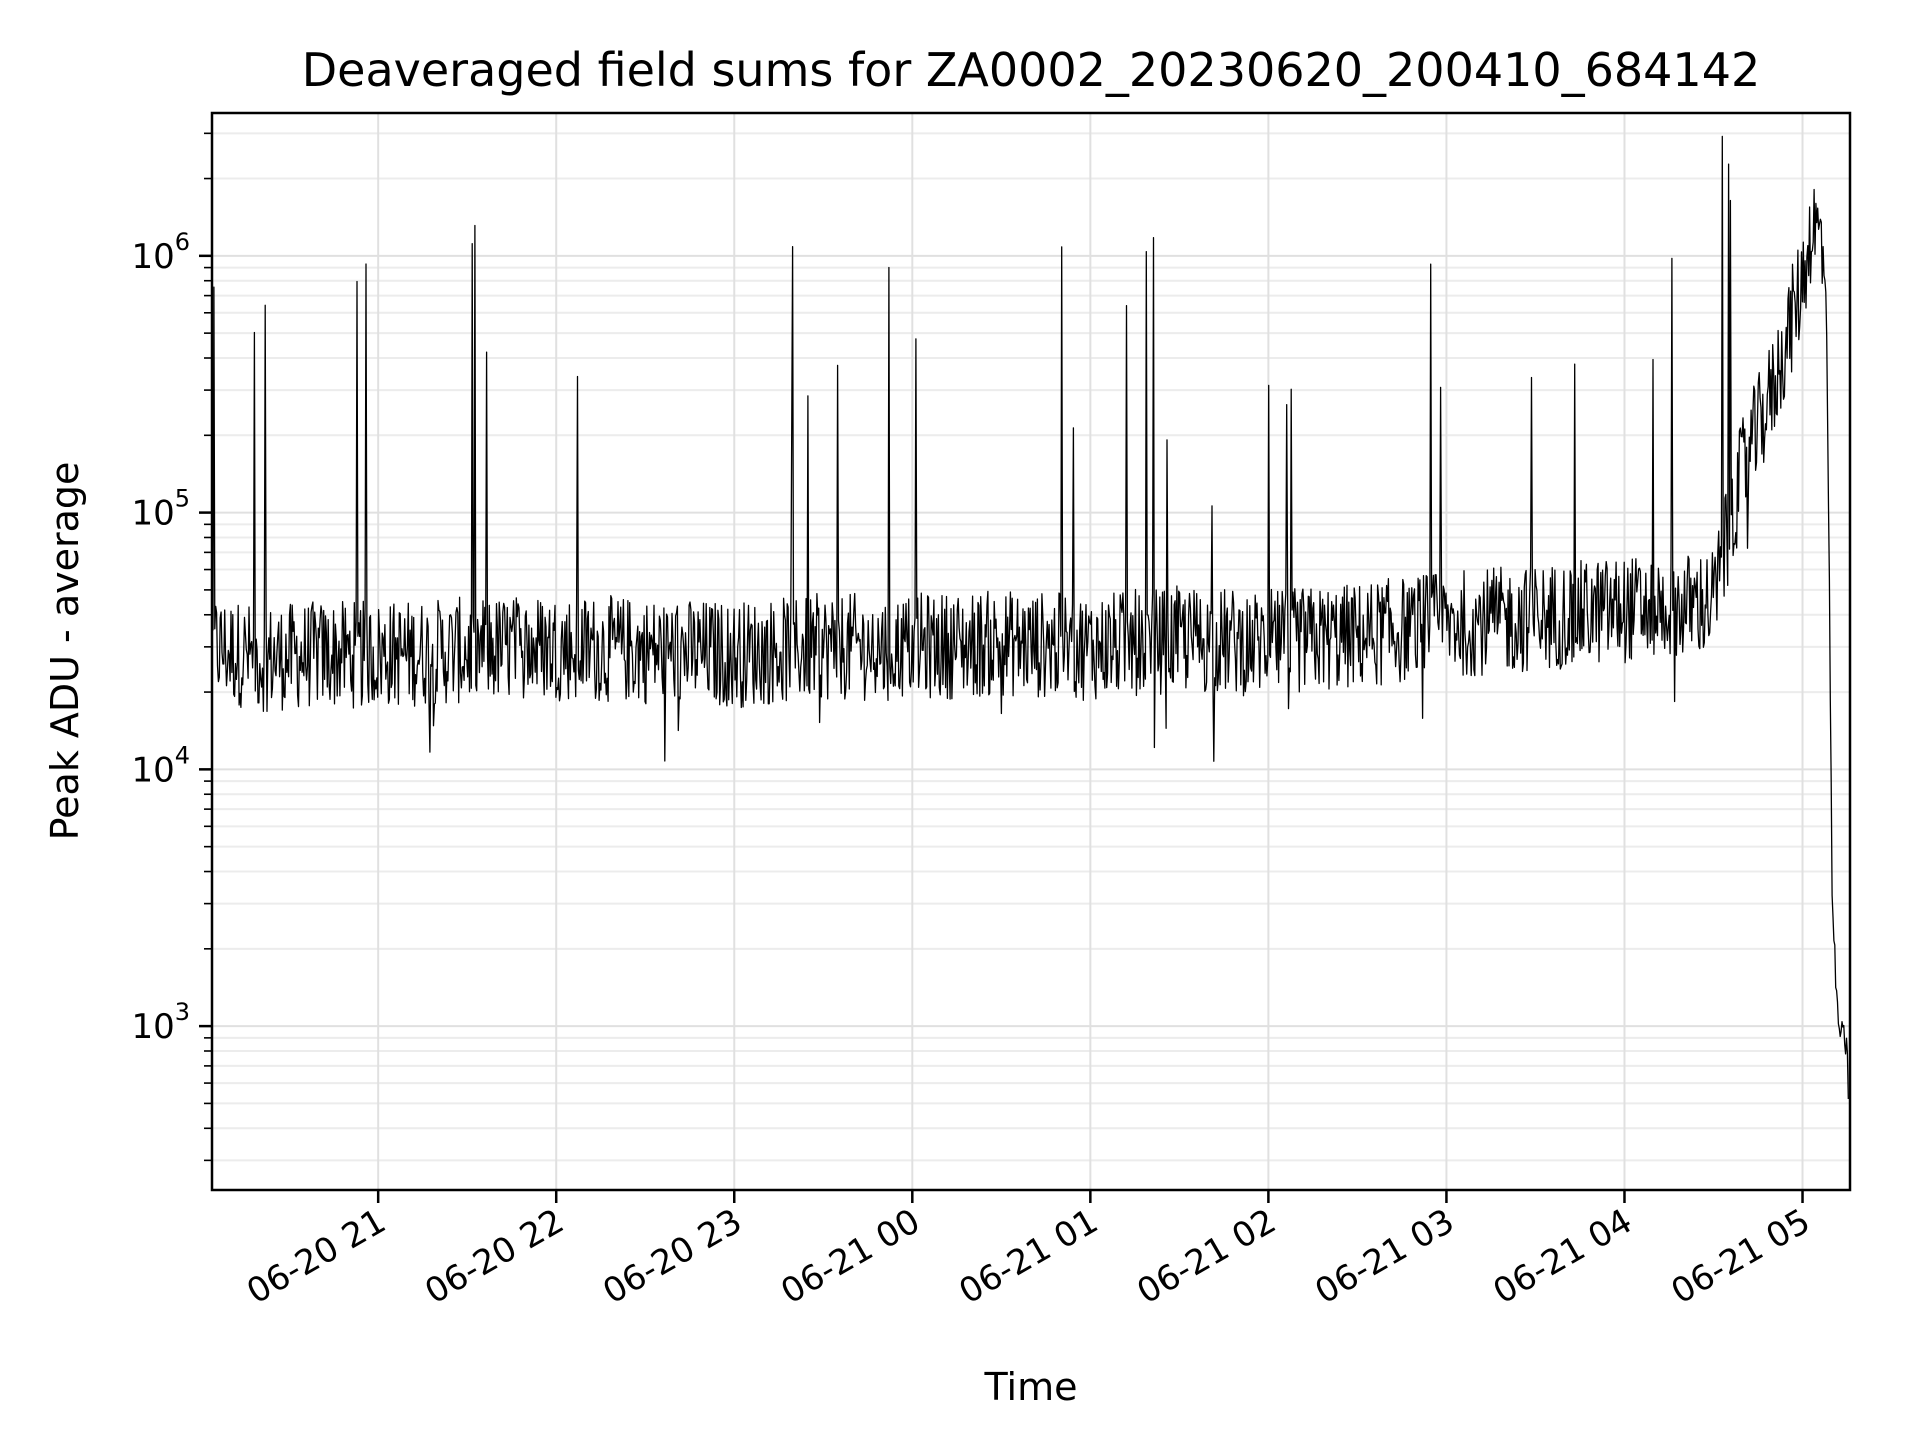 Image resolution: width=1920 pixels, height=1440 pixels. What do you see at coordinates (160, 1022) in the screenshot?
I see `y-tick-label: 10³` at bounding box center [160, 1022].